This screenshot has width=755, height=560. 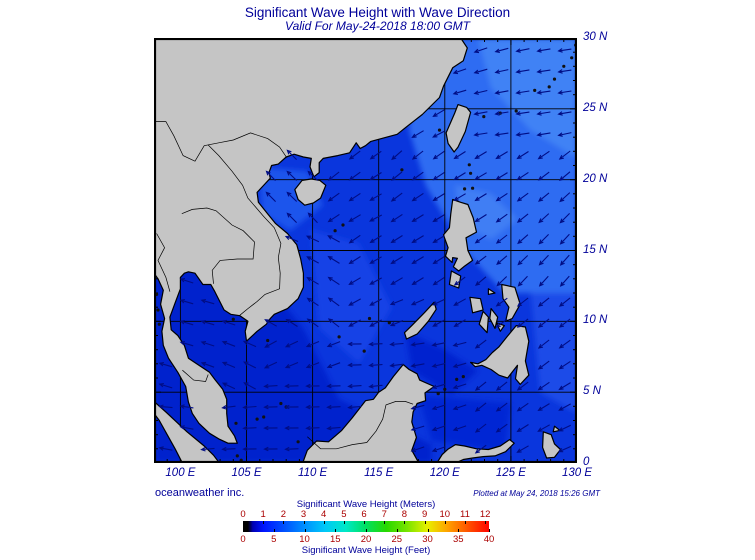 I want to click on meters-scale-value: 0, so click(x=243, y=514).